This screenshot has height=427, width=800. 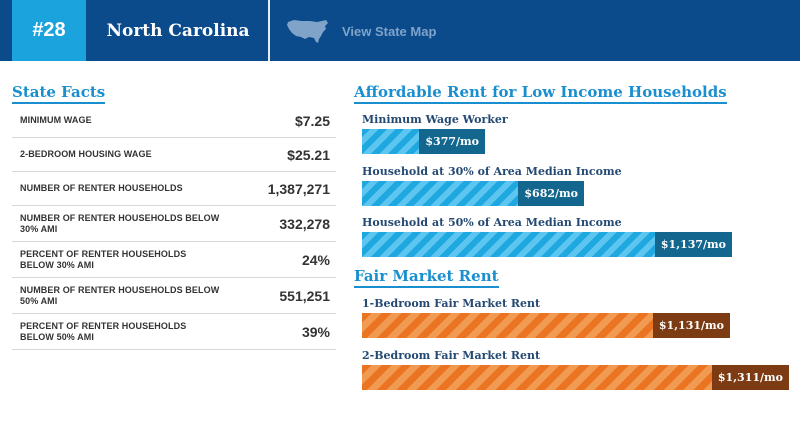 I want to click on fair-market-rent-title: Fair Market Rent, so click(x=426, y=277).